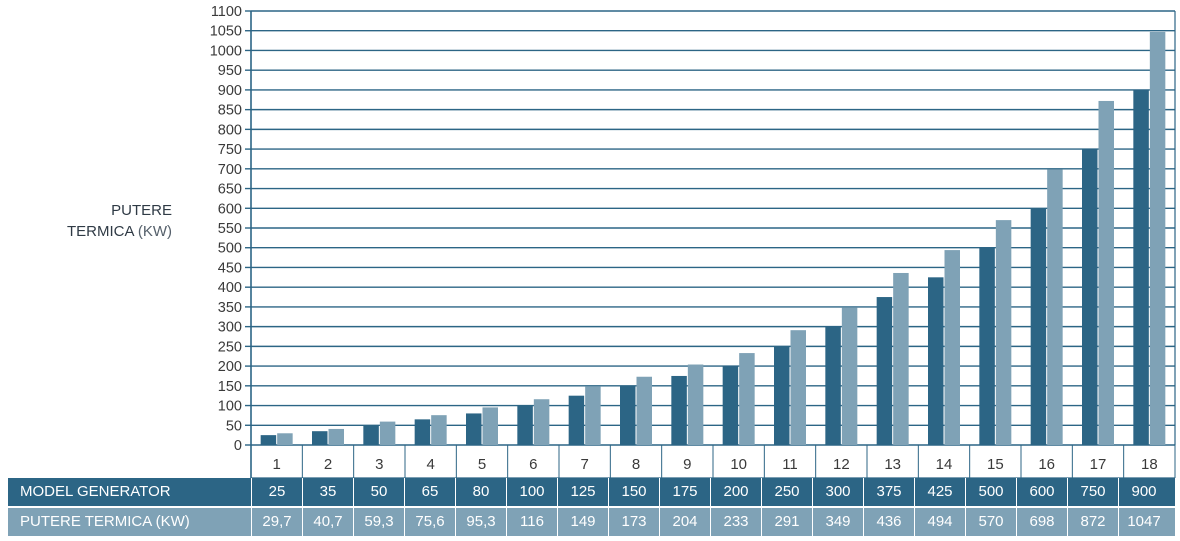 Image resolution: width=1180 pixels, height=541 pixels. I want to click on y-tick-label: 850, so click(230, 111).